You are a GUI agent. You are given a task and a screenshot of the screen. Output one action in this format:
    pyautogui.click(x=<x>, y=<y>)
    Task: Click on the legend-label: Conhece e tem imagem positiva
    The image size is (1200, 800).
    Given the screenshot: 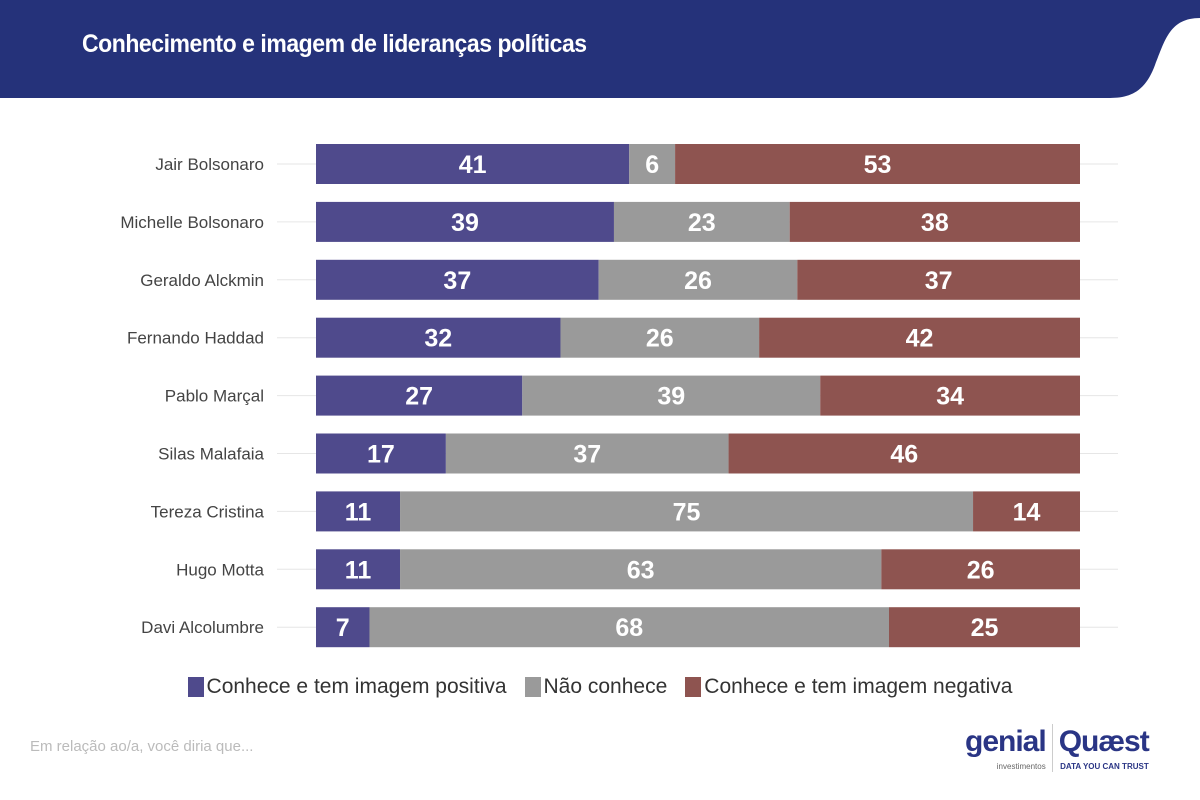 What is the action you would take?
    pyautogui.click(x=356, y=686)
    